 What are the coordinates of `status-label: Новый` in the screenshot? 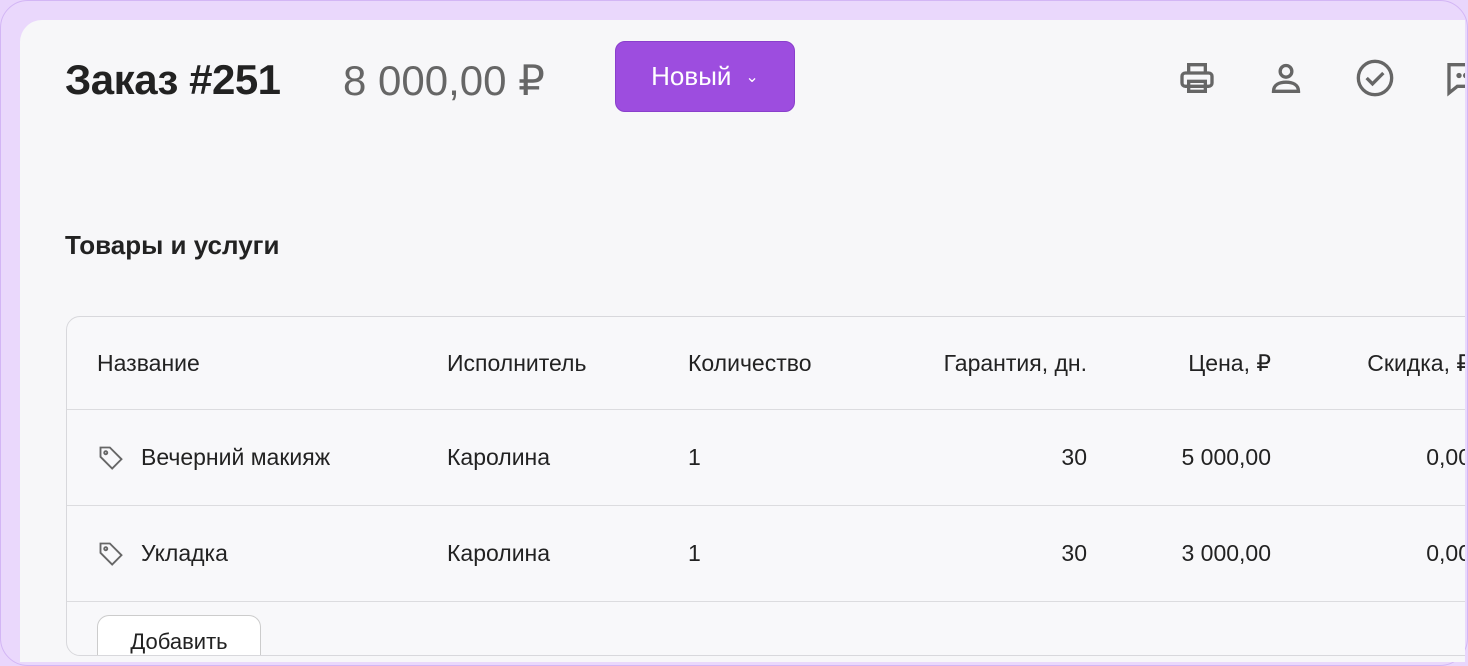 It's located at (691, 76).